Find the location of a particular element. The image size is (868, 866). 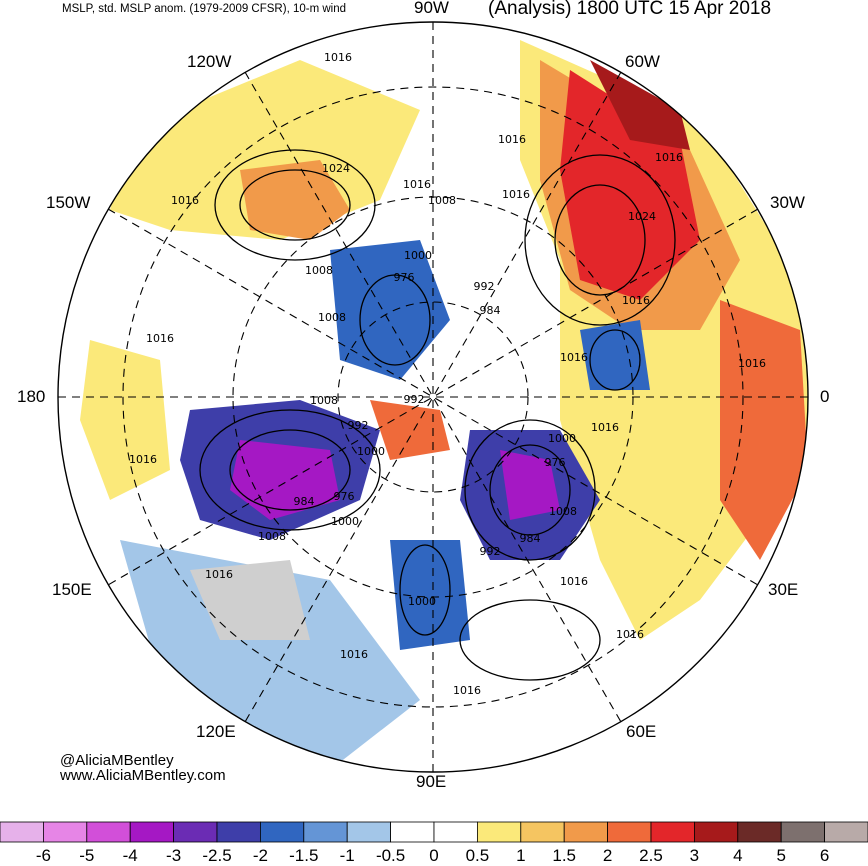

colorbar-tick-label: -3 is located at coordinates (174, 855).